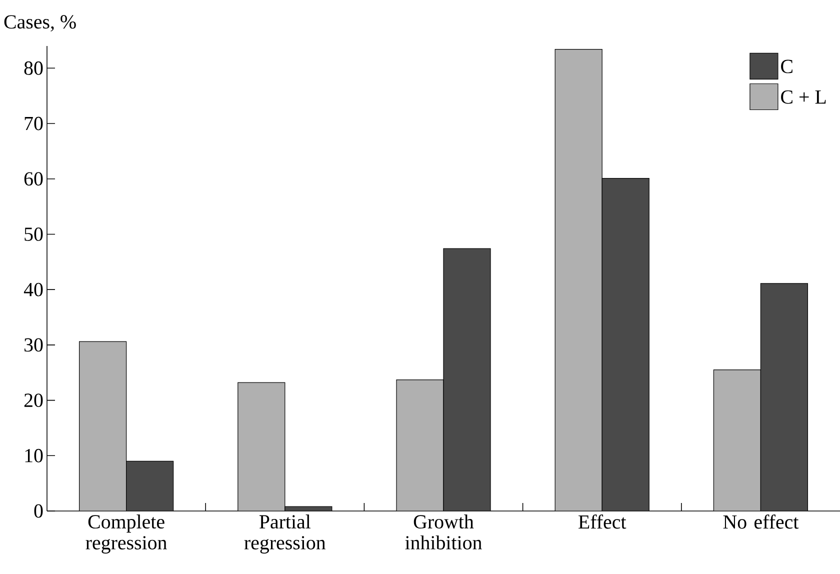  Describe the element at coordinates (602, 521) in the screenshot. I see `x-tick-label: Effect` at that location.